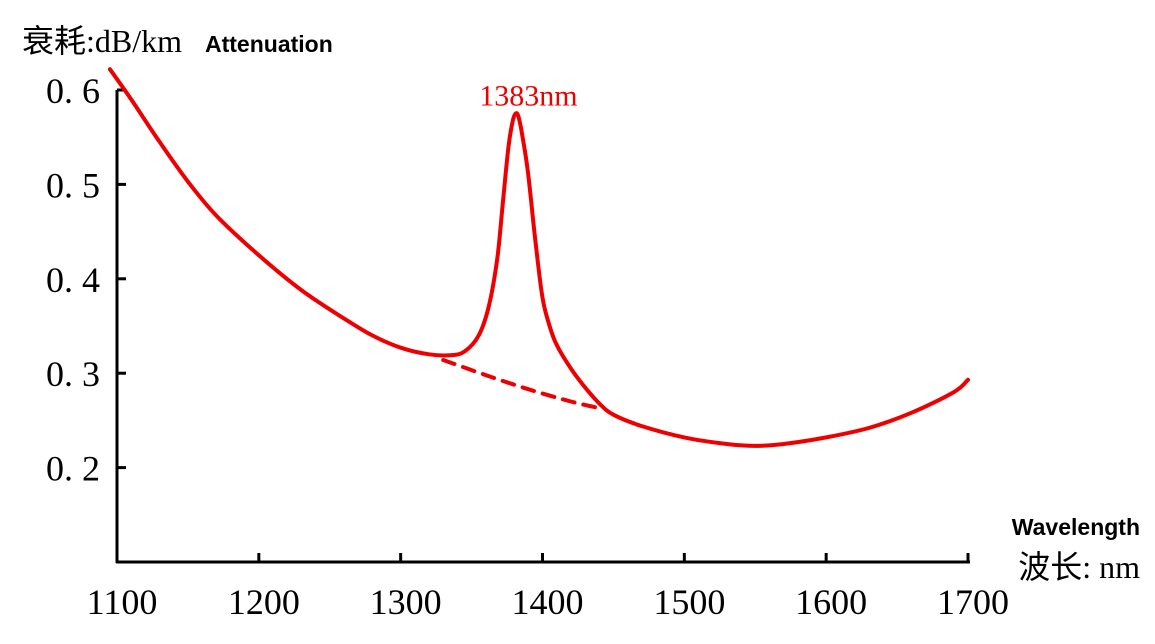 The width and height of the screenshot is (1155, 644). Describe the element at coordinates (122, 602) in the screenshot. I see `x-tick-label: 1100` at that location.